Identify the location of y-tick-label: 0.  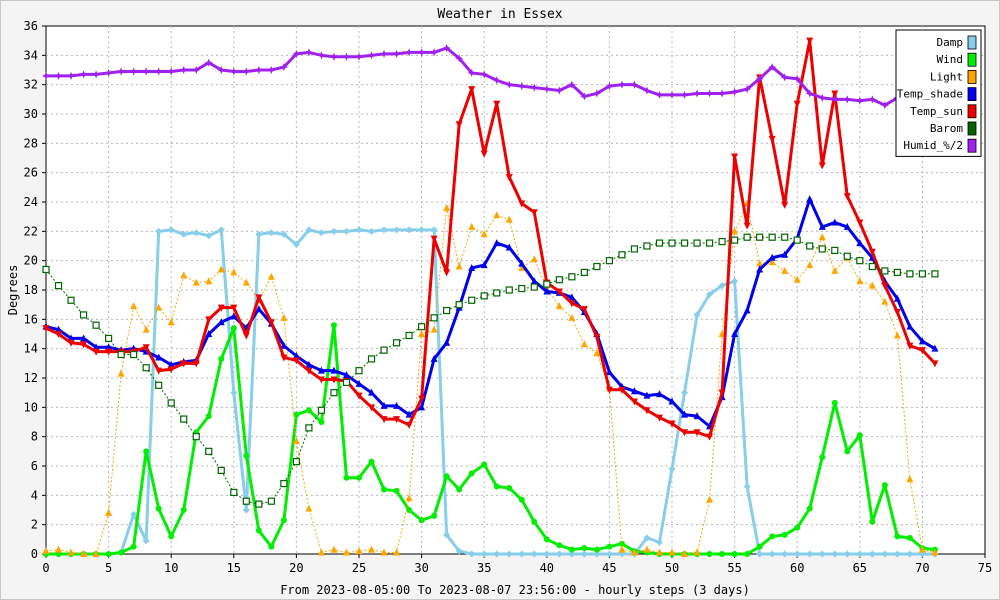
(34, 554).